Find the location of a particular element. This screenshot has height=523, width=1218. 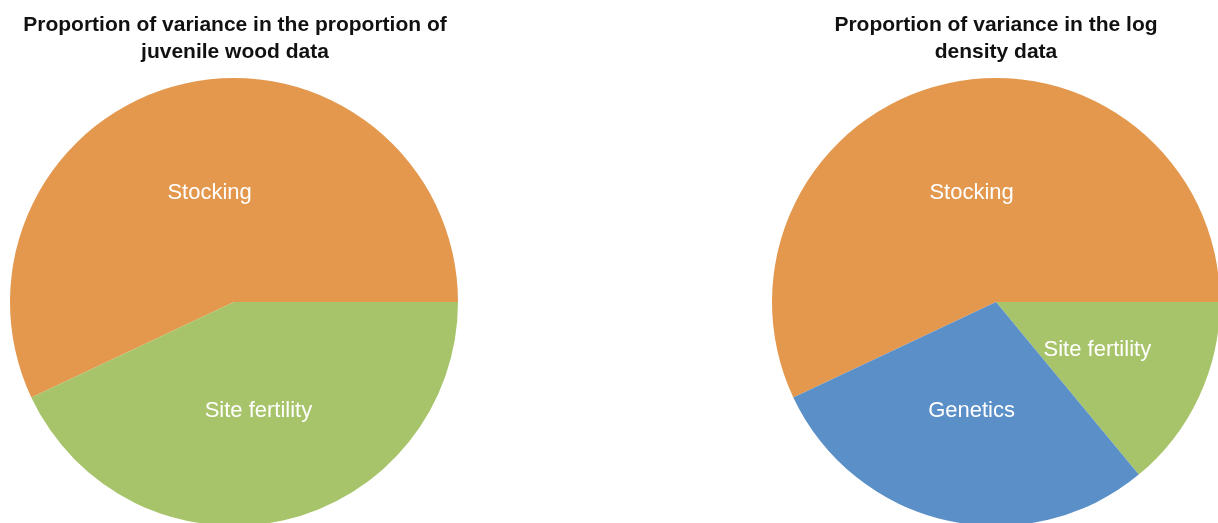

chart-title: Proportion of variance in the log density data is located at coordinates (996, 37).